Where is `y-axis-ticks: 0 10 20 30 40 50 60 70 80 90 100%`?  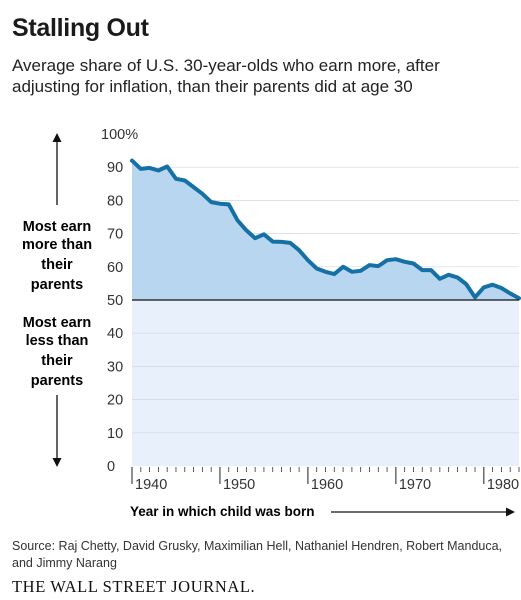
y-axis-ticks: 0 10 20 30 40 50 60 70 80 90 100% is located at coordinates (119, 301).